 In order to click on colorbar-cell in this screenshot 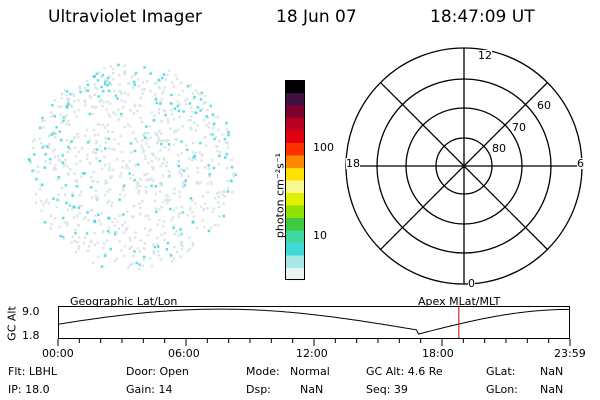, I will do `click(295, 211)`.